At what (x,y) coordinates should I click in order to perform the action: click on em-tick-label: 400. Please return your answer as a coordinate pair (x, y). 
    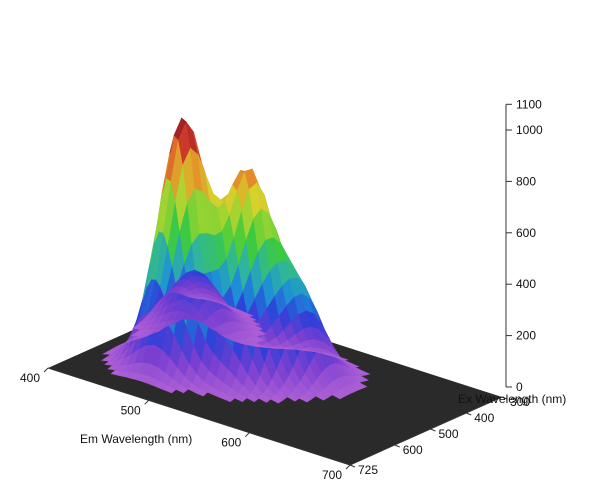
    Looking at the image, I should click on (30, 378).